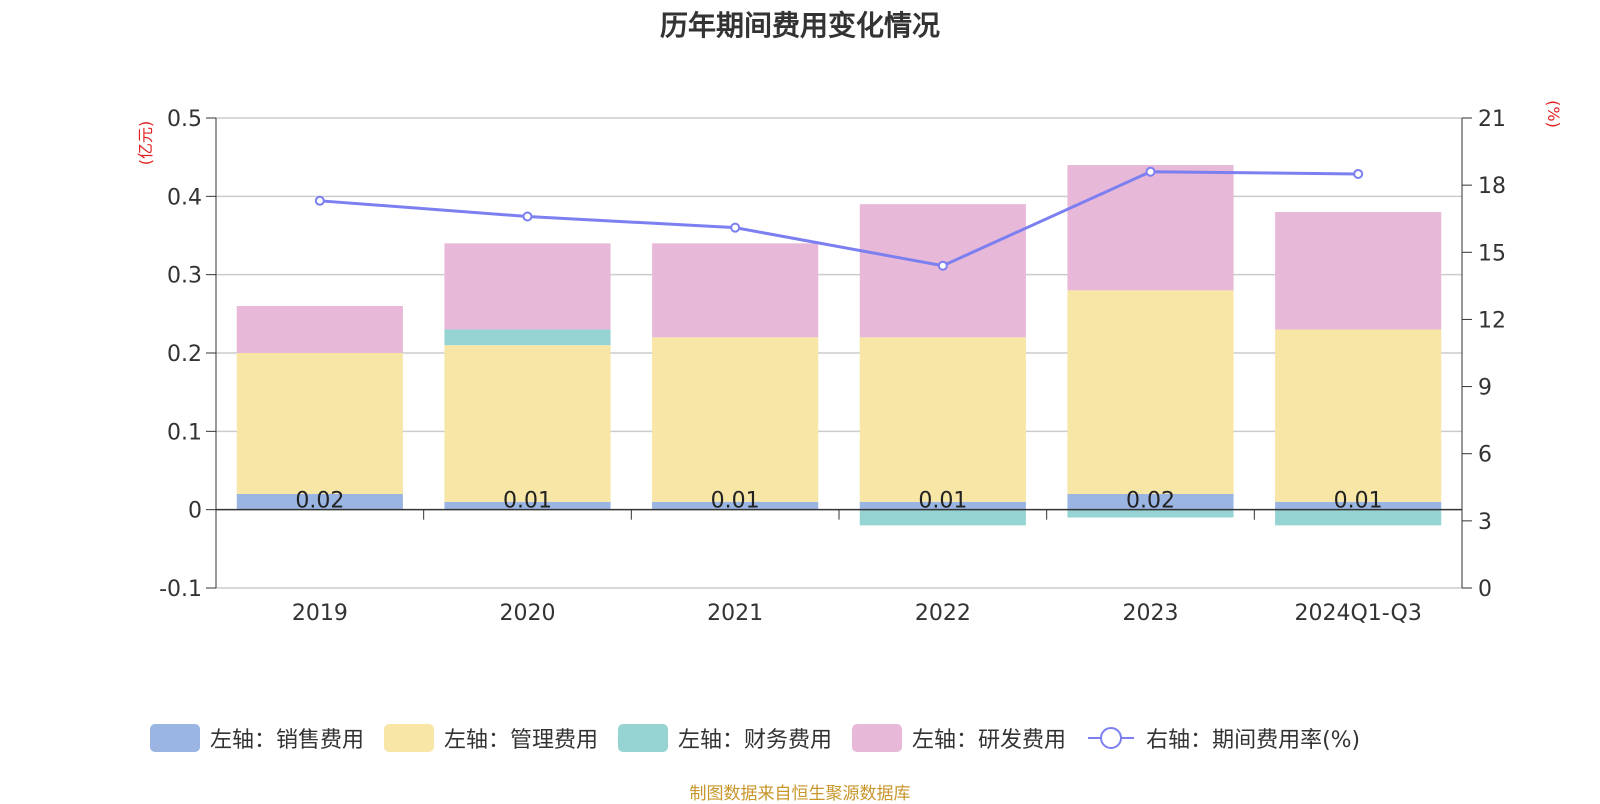 This screenshot has width=1600, height=804. Describe the element at coordinates (839, 219) in the screenshot. I see `expense-rate-line` at that location.